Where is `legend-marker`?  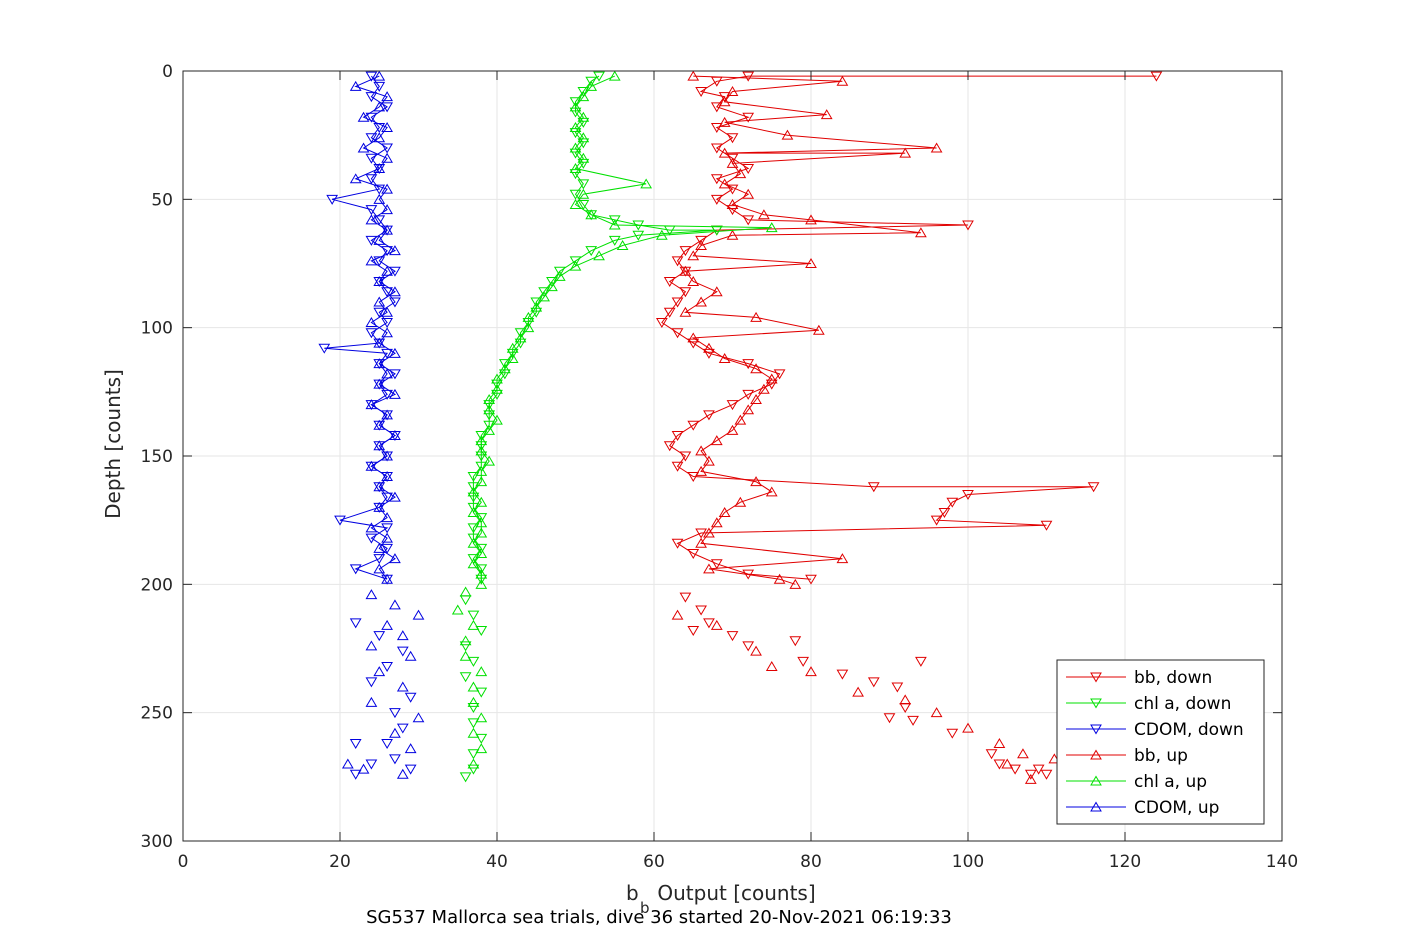 legend-marker is located at coordinates (1096, 729).